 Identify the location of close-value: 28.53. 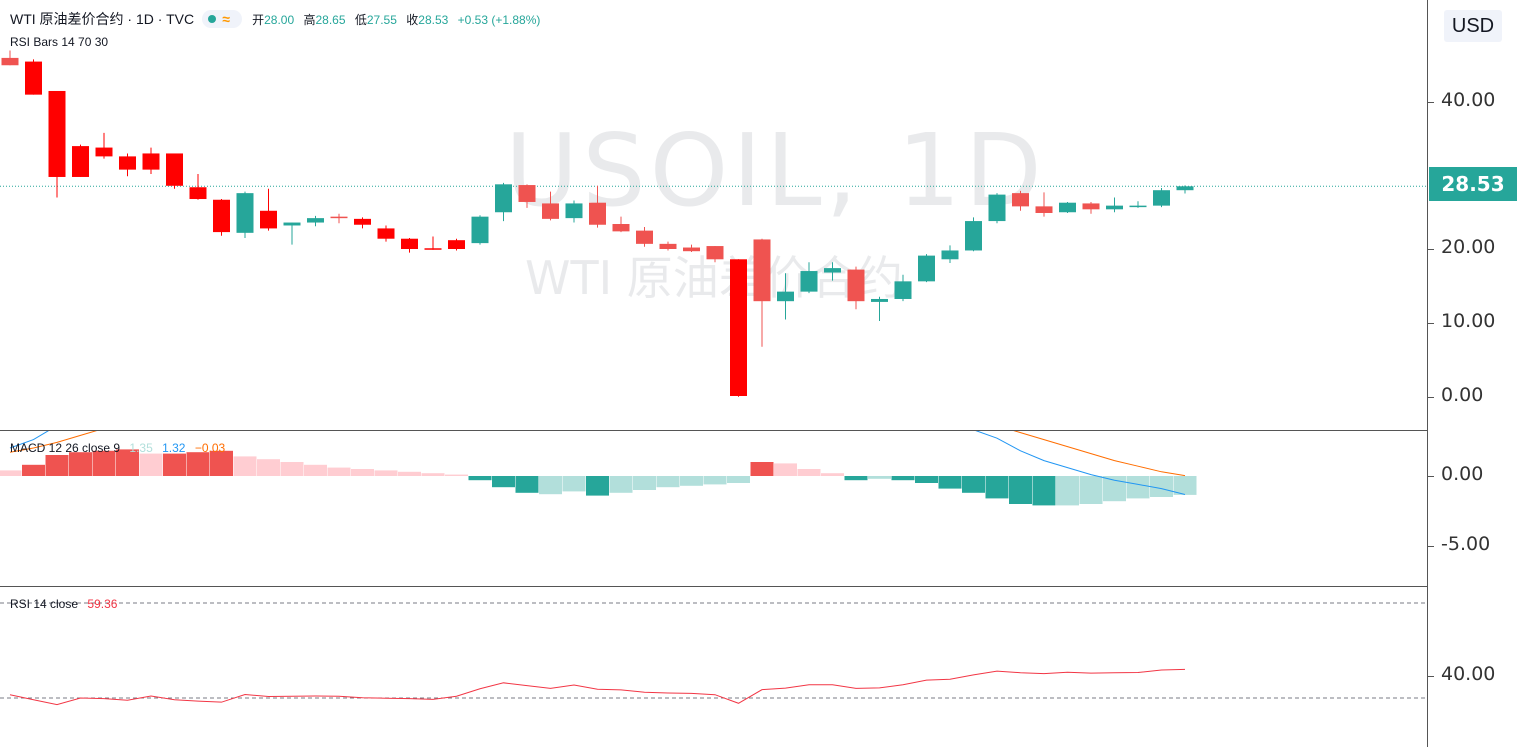
(433, 19).